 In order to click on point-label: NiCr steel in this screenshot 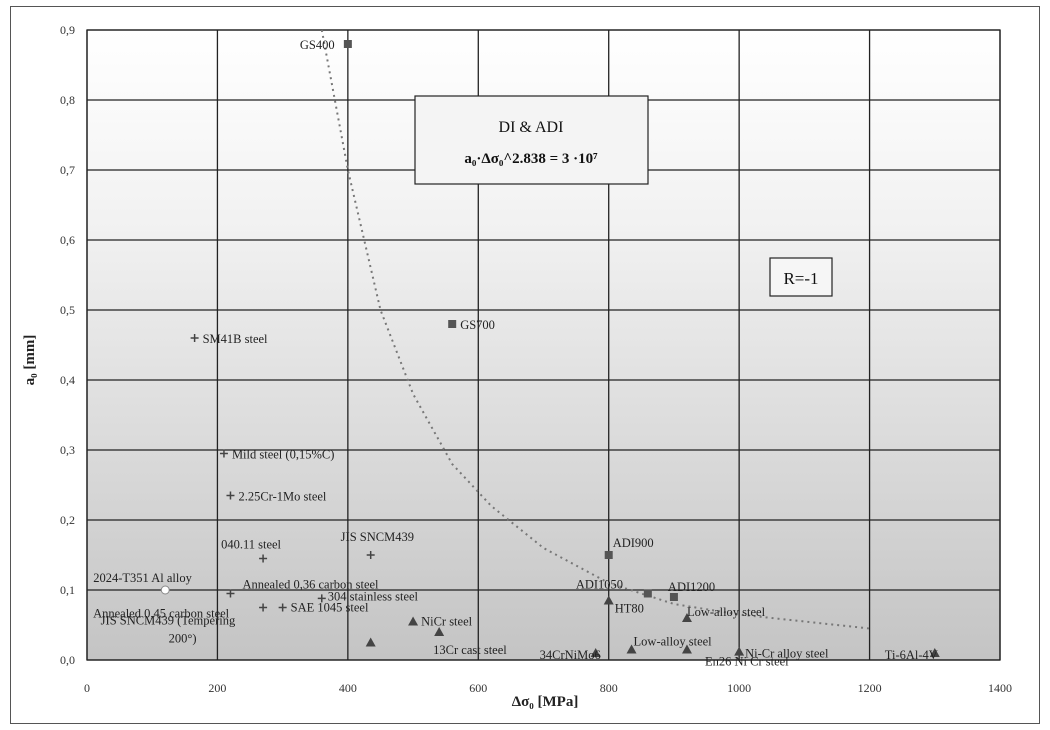, I will do `click(447, 622)`.